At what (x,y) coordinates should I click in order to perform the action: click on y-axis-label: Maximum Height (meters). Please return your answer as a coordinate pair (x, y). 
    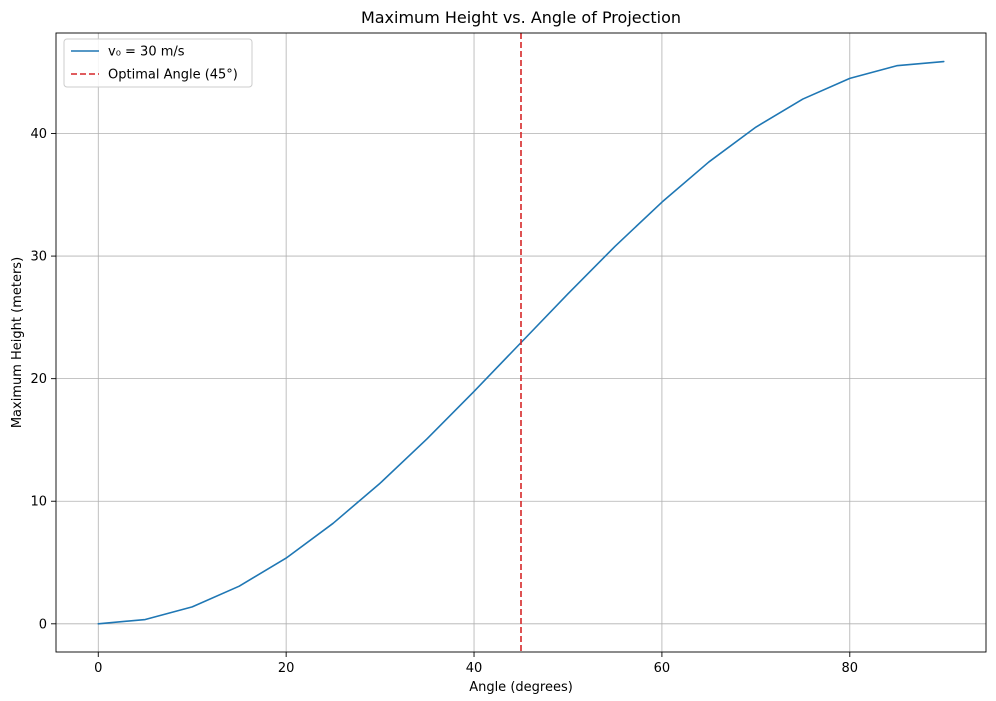
    Looking at the image, I should click on (17, 342).